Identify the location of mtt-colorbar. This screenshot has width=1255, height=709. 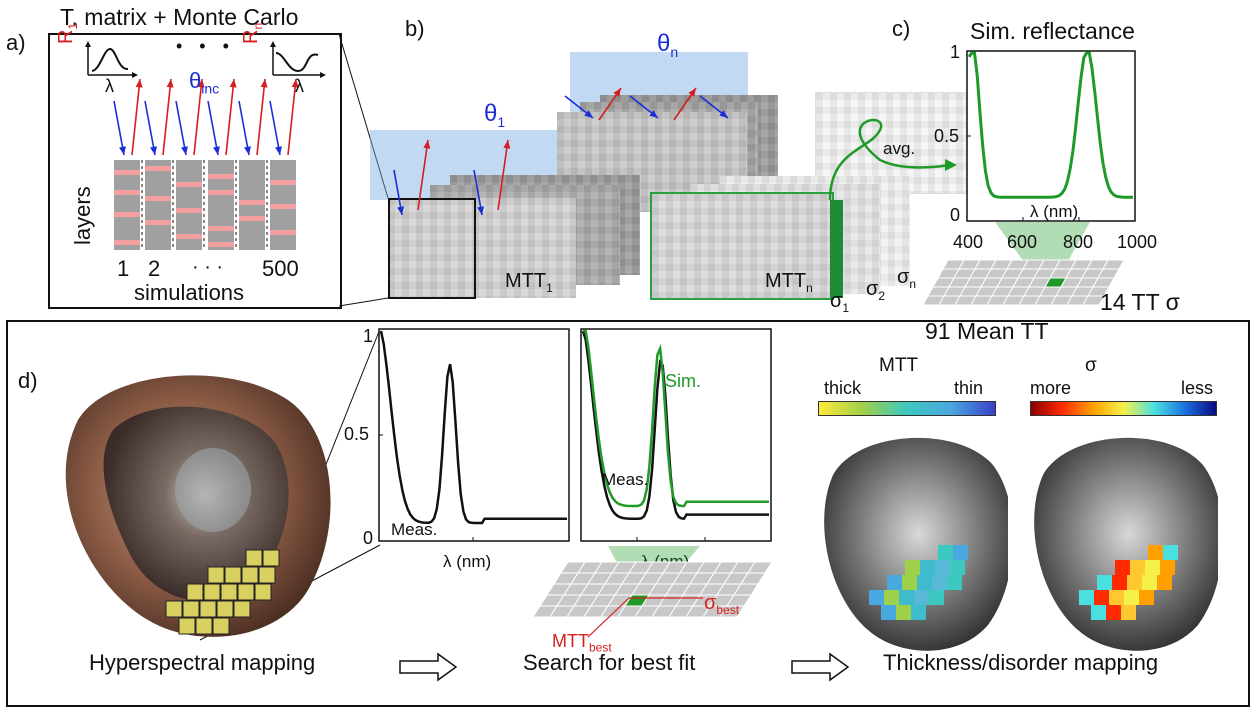
(907, 408).